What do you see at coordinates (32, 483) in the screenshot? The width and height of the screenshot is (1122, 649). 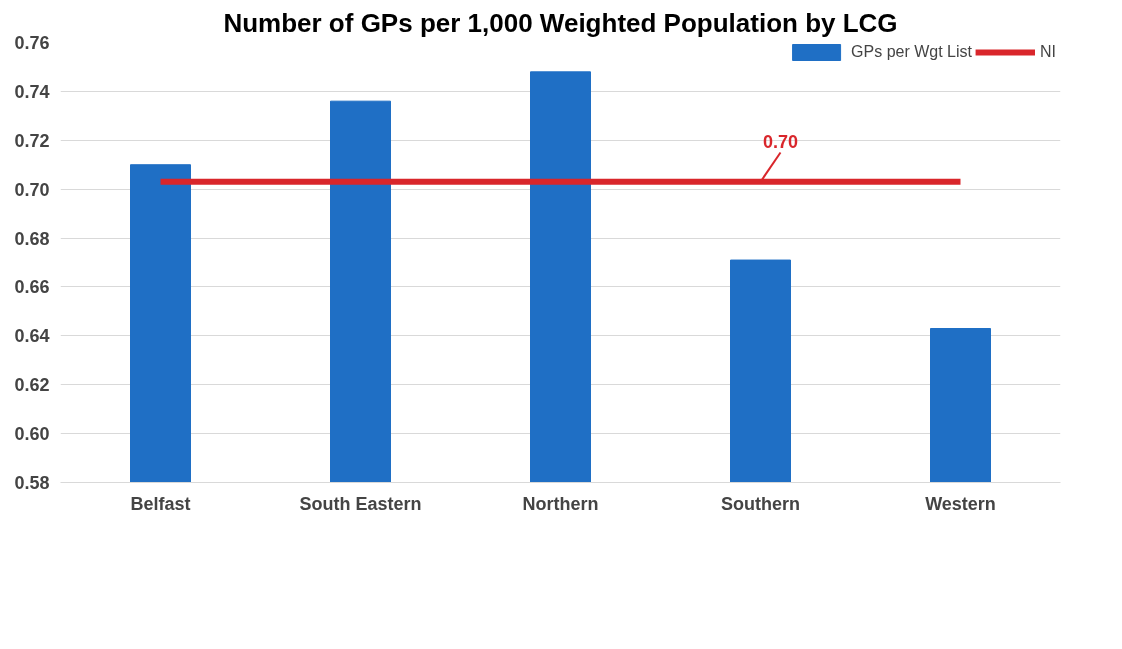 I see `y-tick-label: 0.58` at bounding box center [32, 483].